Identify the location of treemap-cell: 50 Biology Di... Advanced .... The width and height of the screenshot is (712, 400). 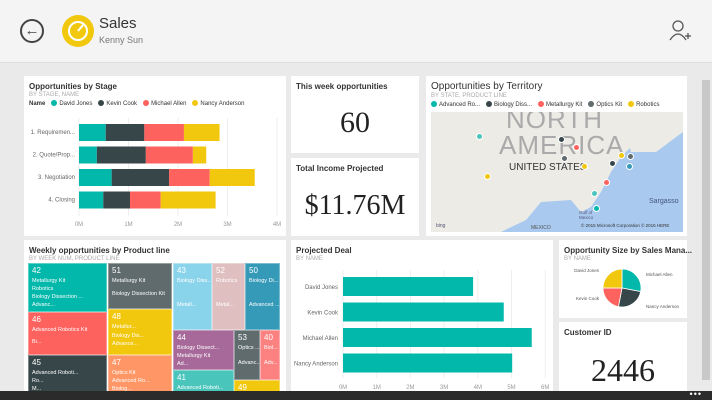
(262, 296).